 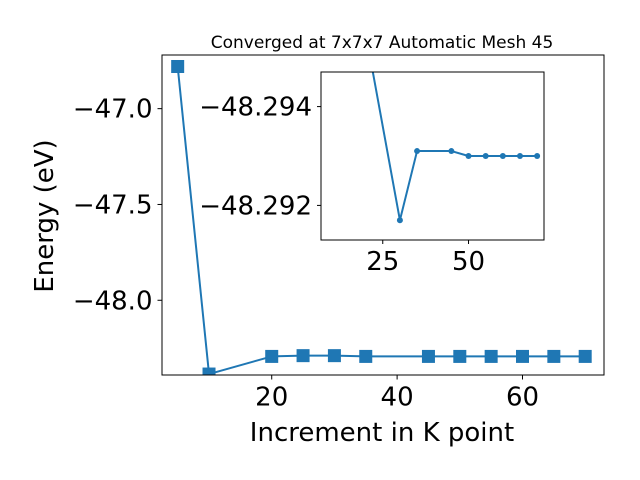 What do you see at coordinates (397, 398) in the screenshot?
I see `main-x-tick-label: 40` at bounding box center [397, 398].